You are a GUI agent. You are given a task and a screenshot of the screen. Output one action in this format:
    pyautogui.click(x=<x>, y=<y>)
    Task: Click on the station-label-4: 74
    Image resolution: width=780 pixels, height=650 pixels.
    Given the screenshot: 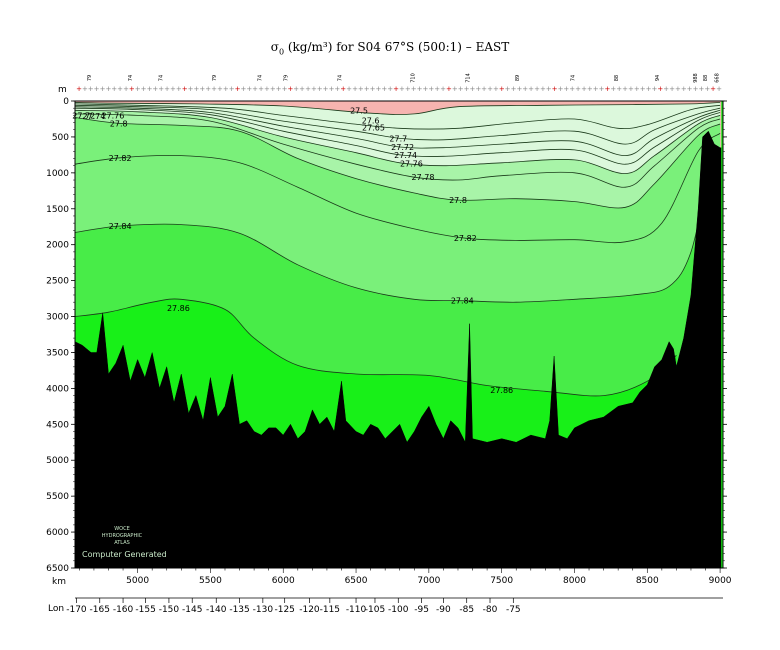 What is the action you would take?
    pyautogui.click(x=260, y=78)
    